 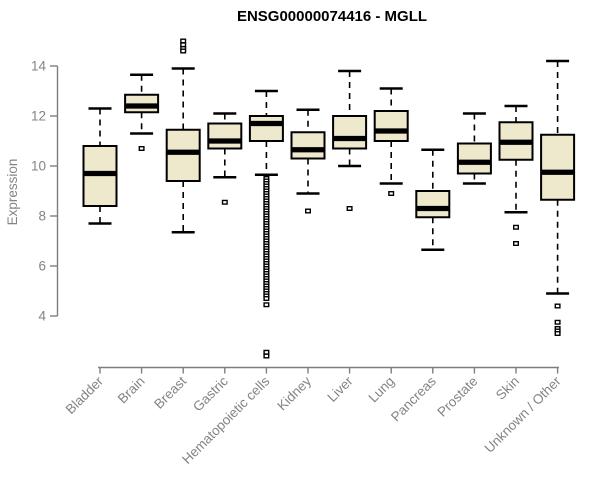 I want to click on x-category-label-brain: Brain, so click(x=131, y=390).